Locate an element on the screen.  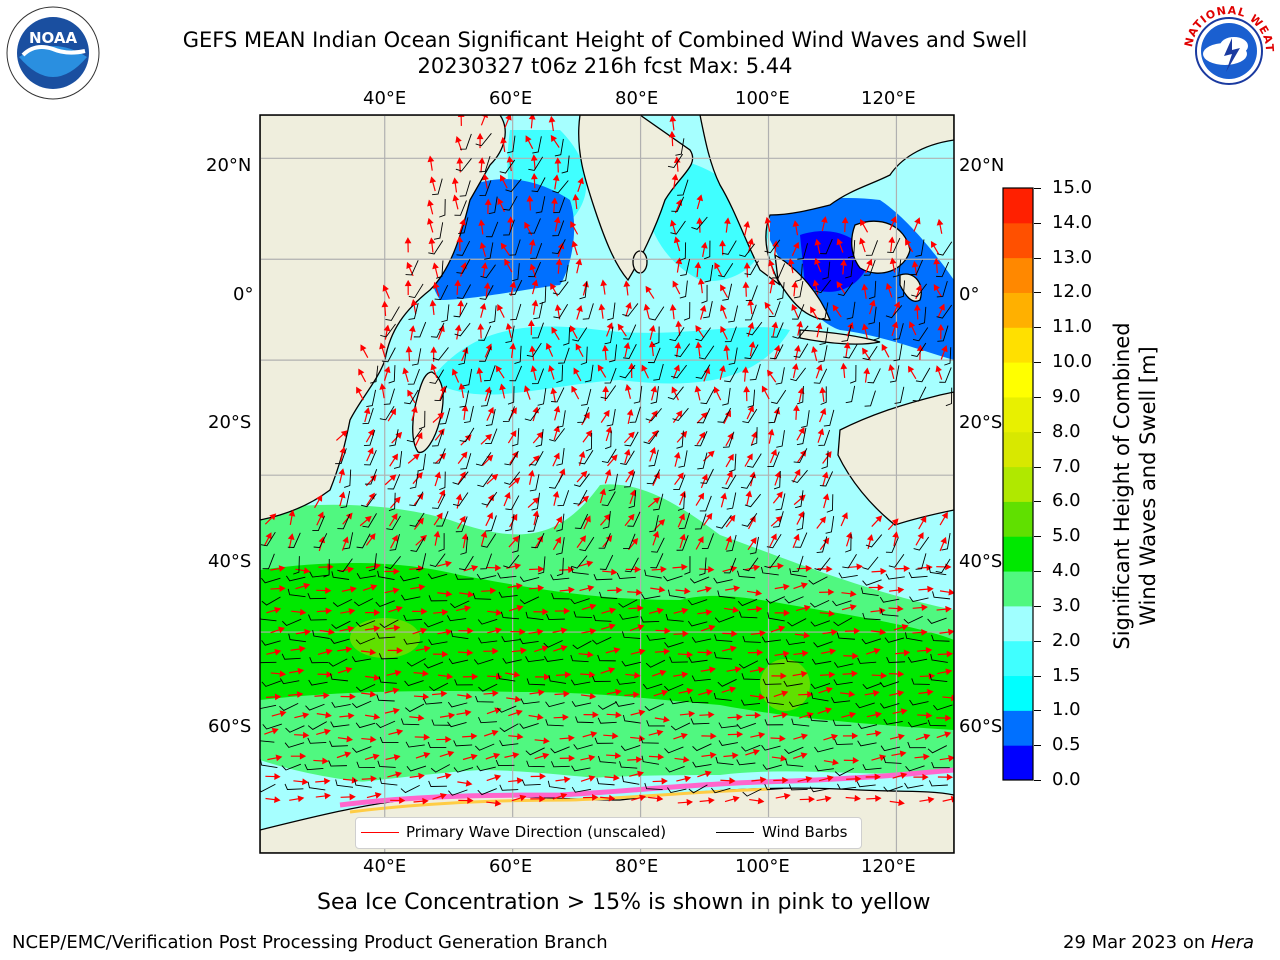
map-subtitle: 20230327 t06z 216h fcst Max: 5.44 is located at coordinates (605, 66).